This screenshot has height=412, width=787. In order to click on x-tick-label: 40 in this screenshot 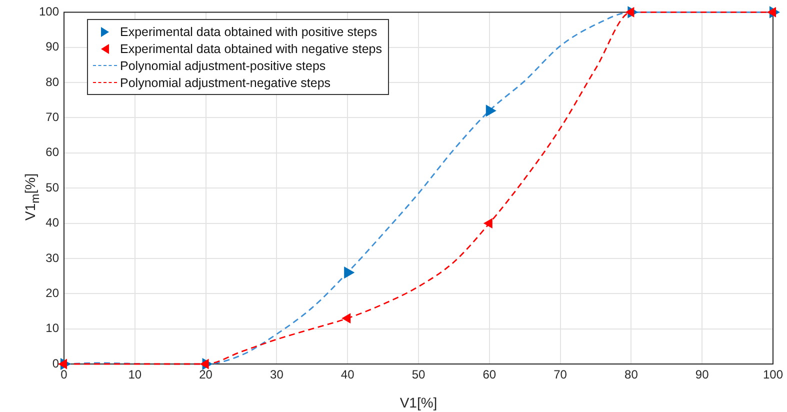, I will do `click(347, 375)`.